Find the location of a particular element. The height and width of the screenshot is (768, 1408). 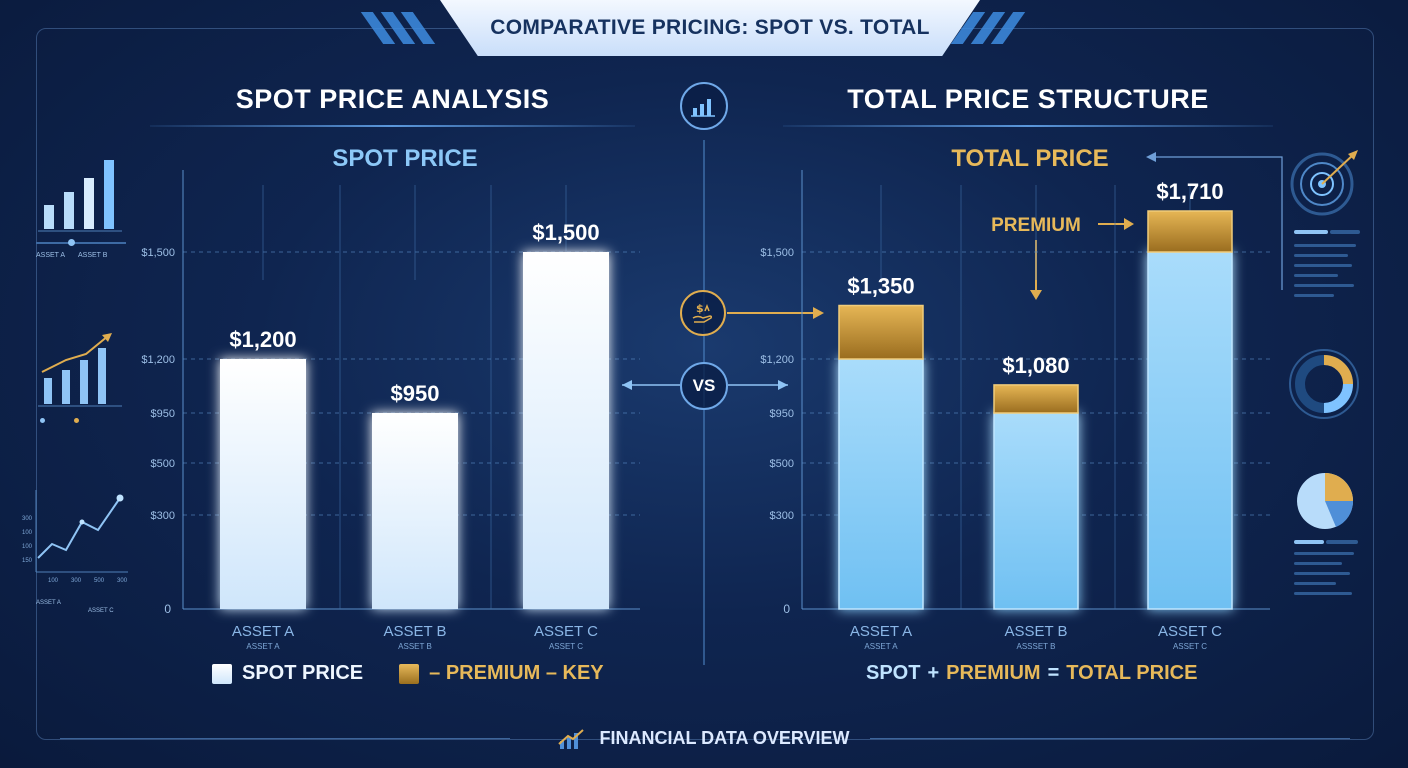

total-bar-value-label: $1,710 is located at coordinates (1189, 191).